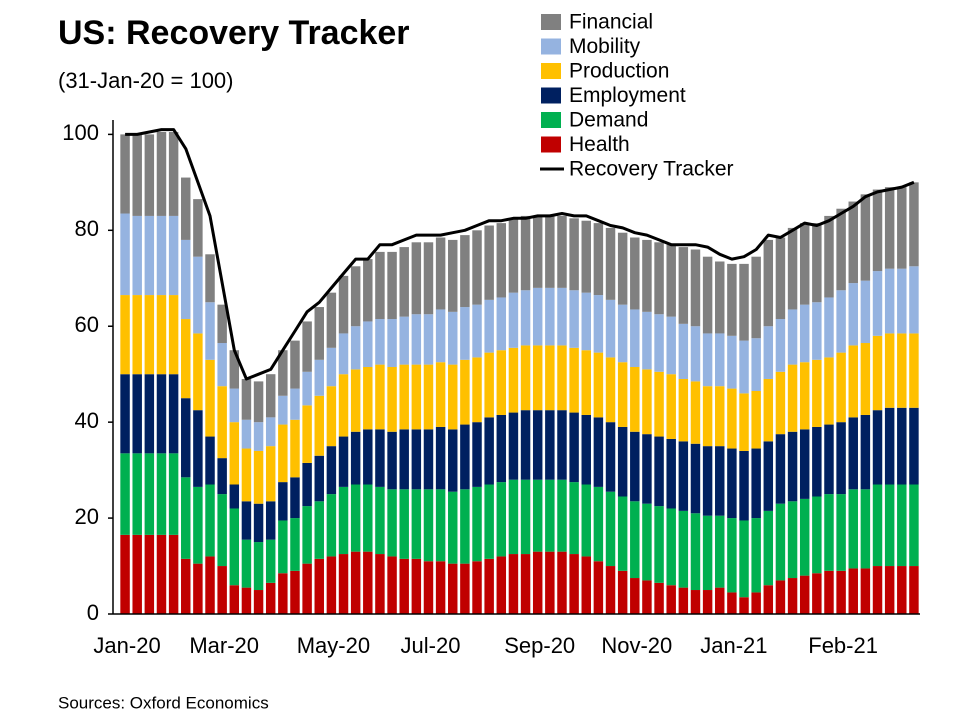 The image size is (960, 726). I want to click on y-tick-label: 80, so click(87, 228).